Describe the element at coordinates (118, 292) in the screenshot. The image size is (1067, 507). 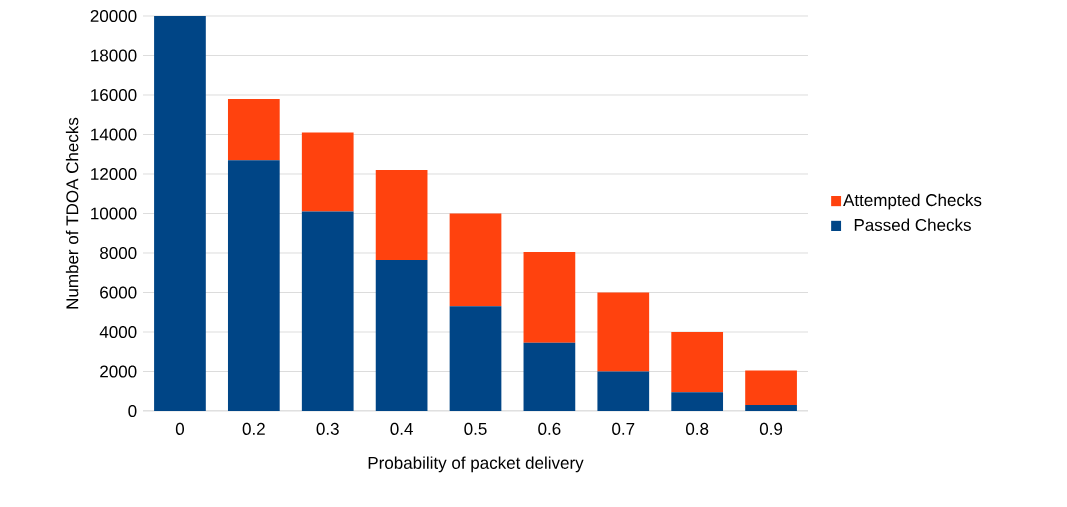
I see `y-tick-label: 6000` at that location.